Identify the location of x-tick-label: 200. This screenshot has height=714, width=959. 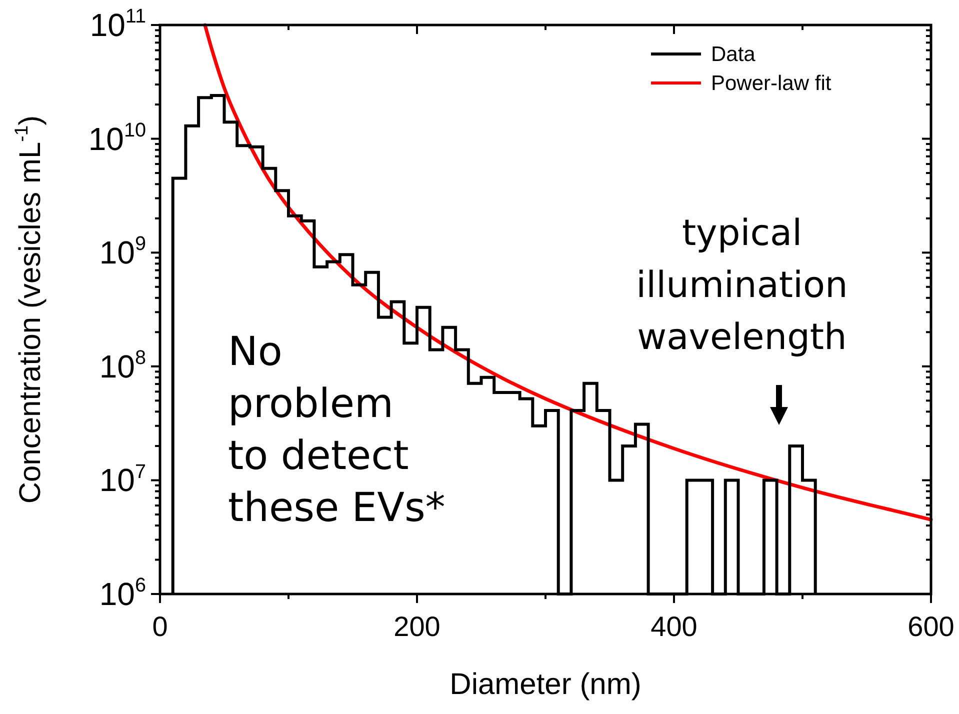
(417, 626).